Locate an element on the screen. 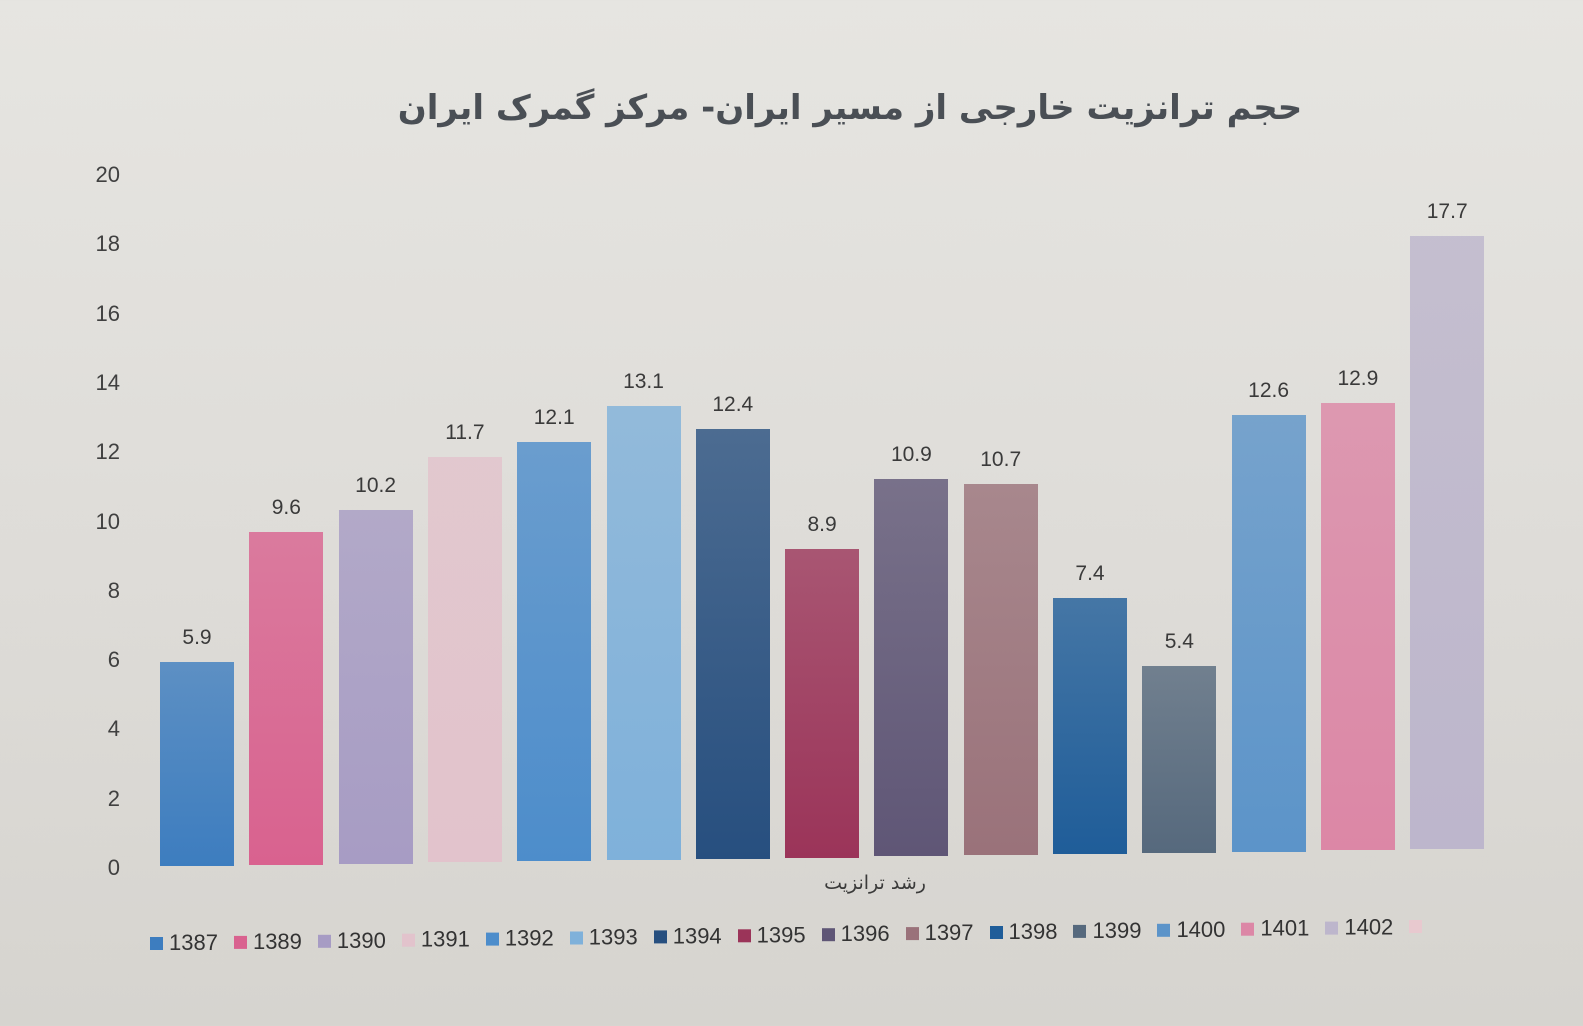 The height and width of the screenshot is (1026, 1583). bar-value-label: 10.9 is located at coordinates (911, 454).